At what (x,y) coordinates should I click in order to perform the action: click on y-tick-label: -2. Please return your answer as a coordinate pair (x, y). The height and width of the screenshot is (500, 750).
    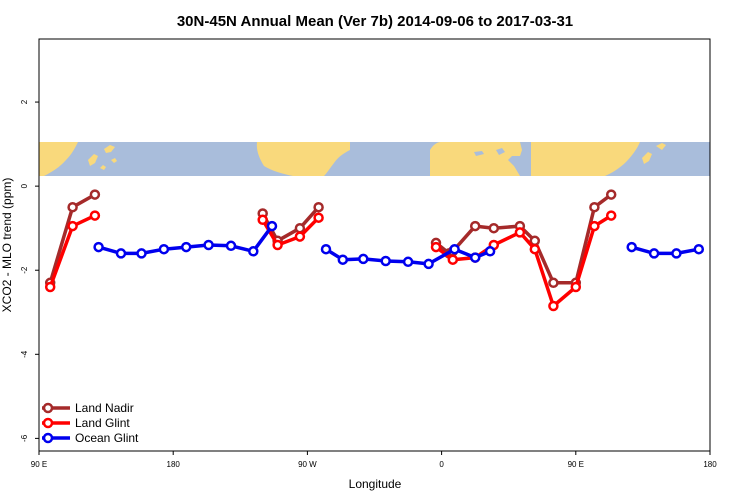
    Looking at the image, I should click on (24, 270).